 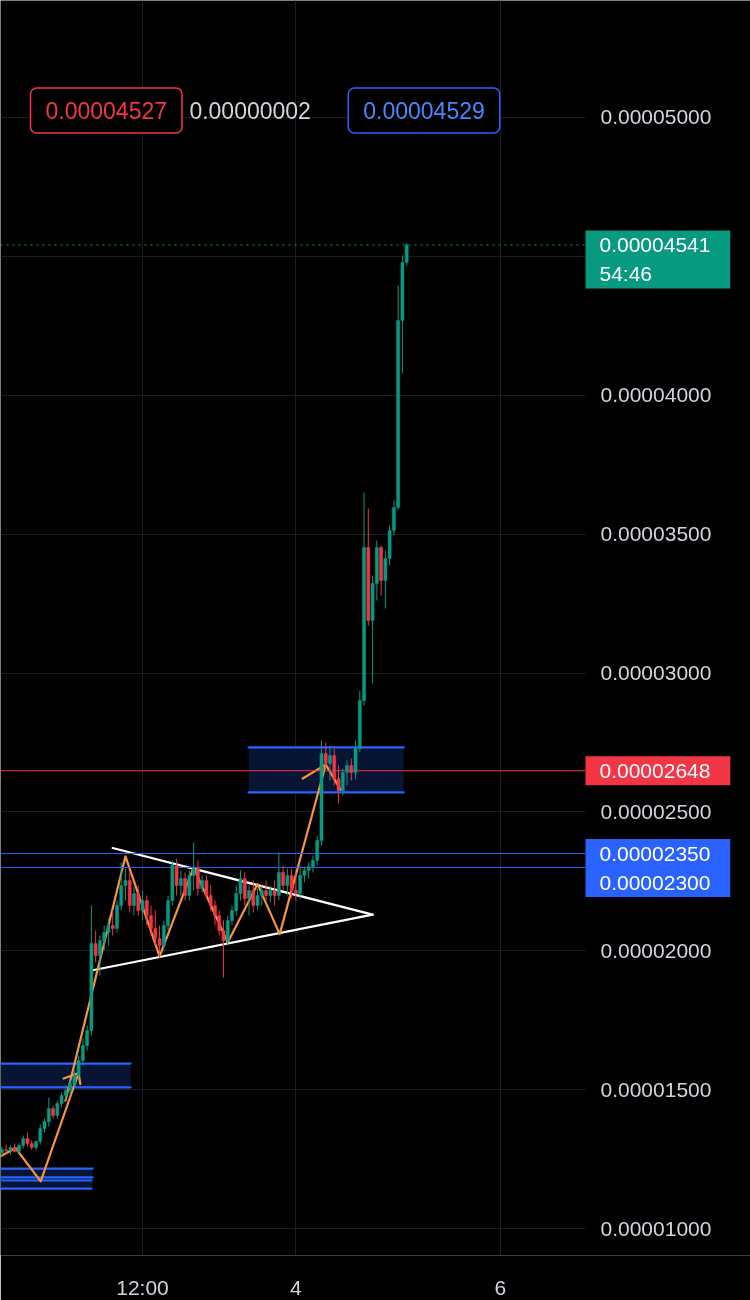 What do you see at coordinates (626, 274) in the screenshot?
I see `annotation: 54:46` at bounding box center [626, 274].